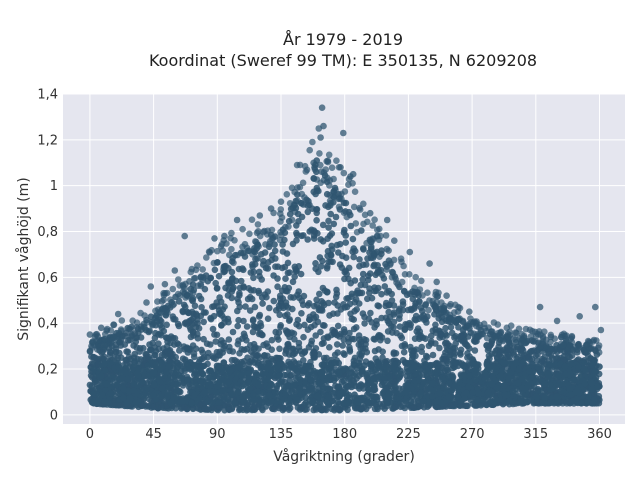  I want to click on y-axis-ticks: 00,20,40,60,811,21,4, so click(47, 256).